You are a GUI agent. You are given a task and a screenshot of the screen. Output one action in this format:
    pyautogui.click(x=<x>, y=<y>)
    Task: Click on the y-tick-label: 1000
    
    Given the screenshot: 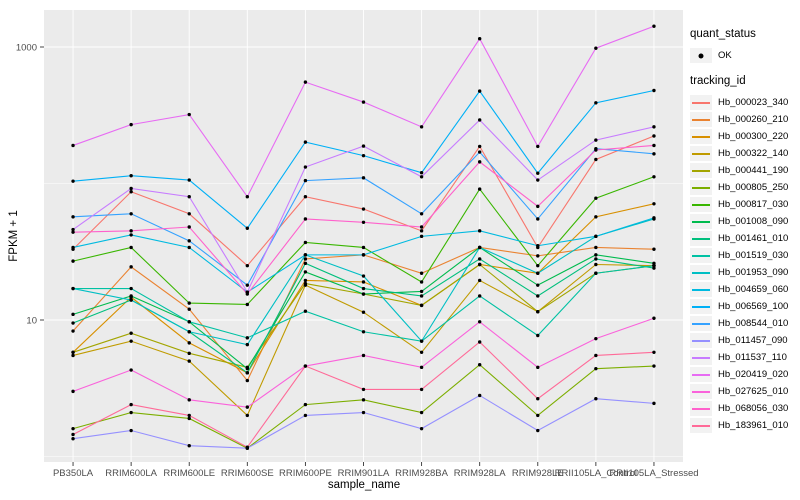 What is the action you would take?
    pyautogui.click(x=26, y=48)
    